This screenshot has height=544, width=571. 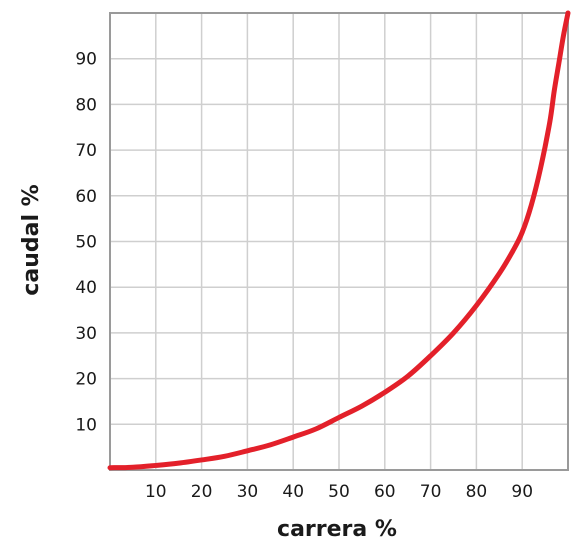 What do you see at coordinates (156, 492) in the screenshot?
I see `x-tick-label: 10` at bounding box center [156, 492].